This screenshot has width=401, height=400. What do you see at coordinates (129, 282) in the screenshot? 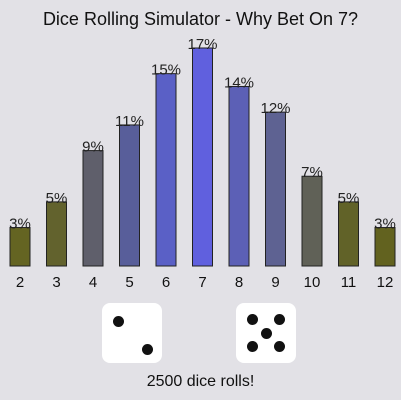
I see `tick-label-5: 5` at bounding box center [129, 282].